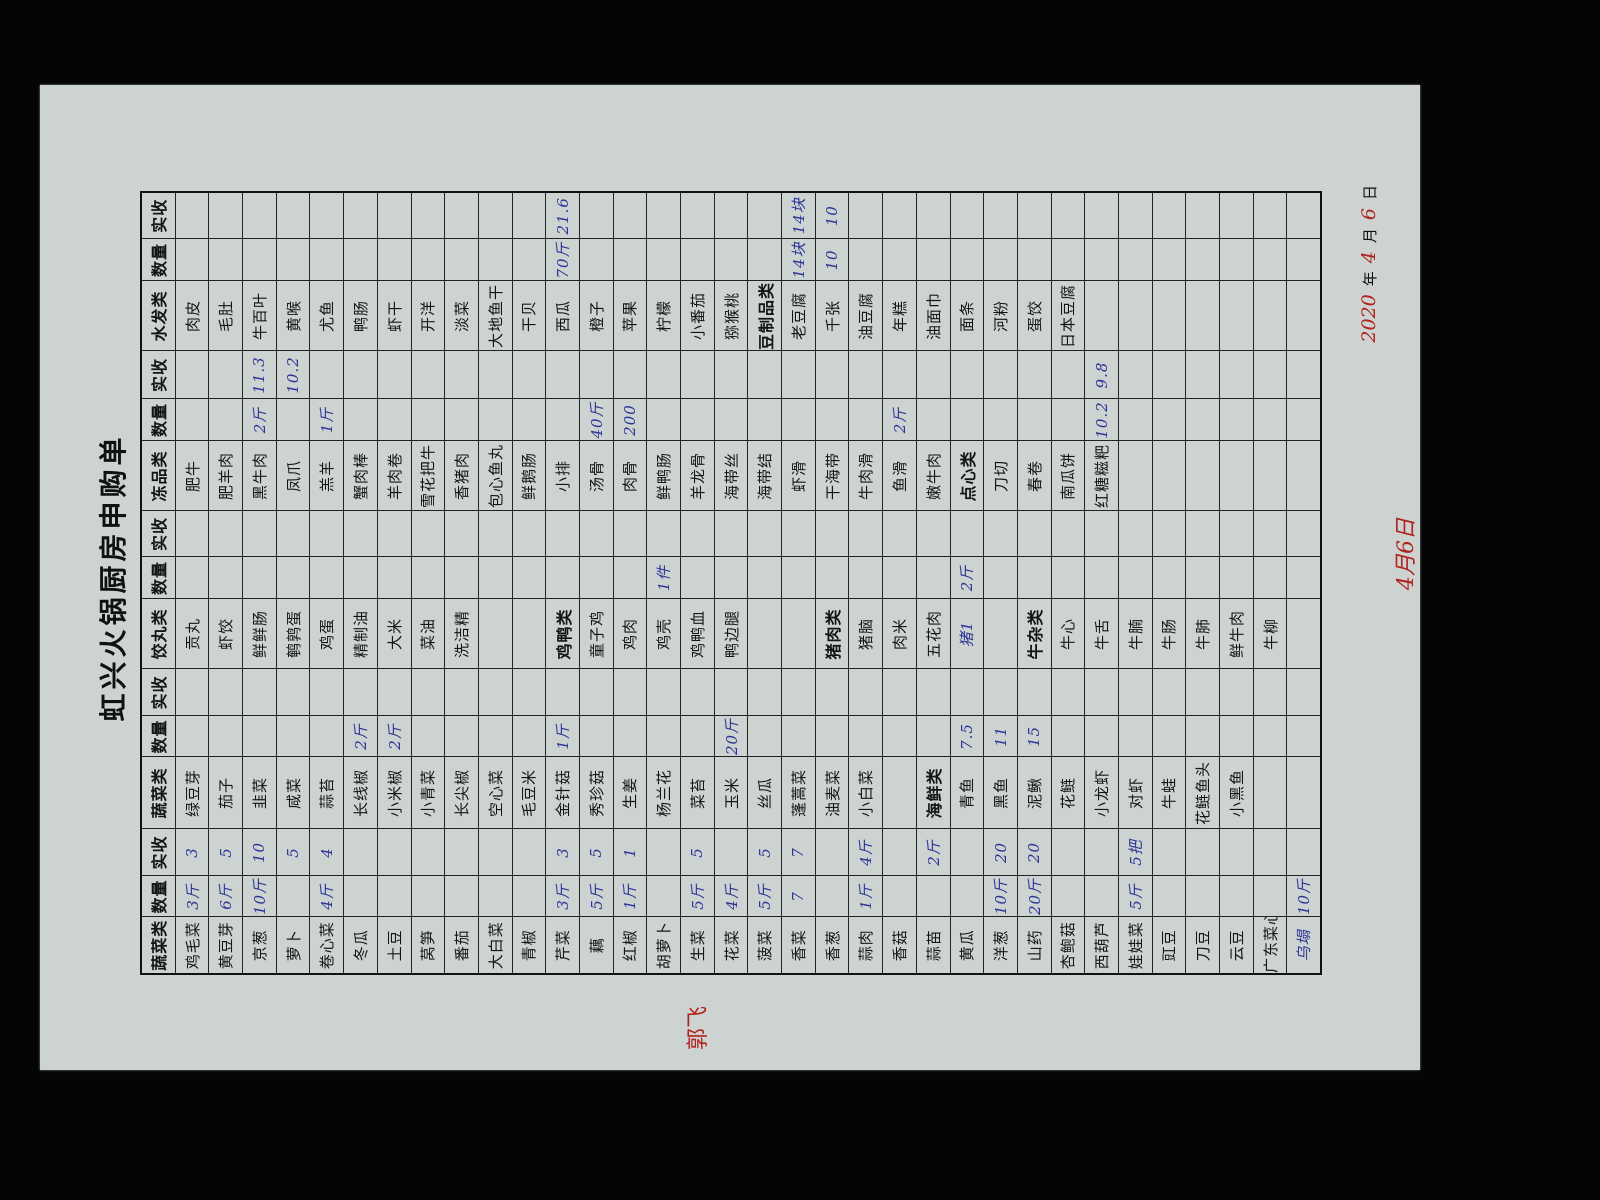 The width and height of the screenshot is (1600, 1200). I want to click on quantity-cell: 40斤, so click(596, 420).